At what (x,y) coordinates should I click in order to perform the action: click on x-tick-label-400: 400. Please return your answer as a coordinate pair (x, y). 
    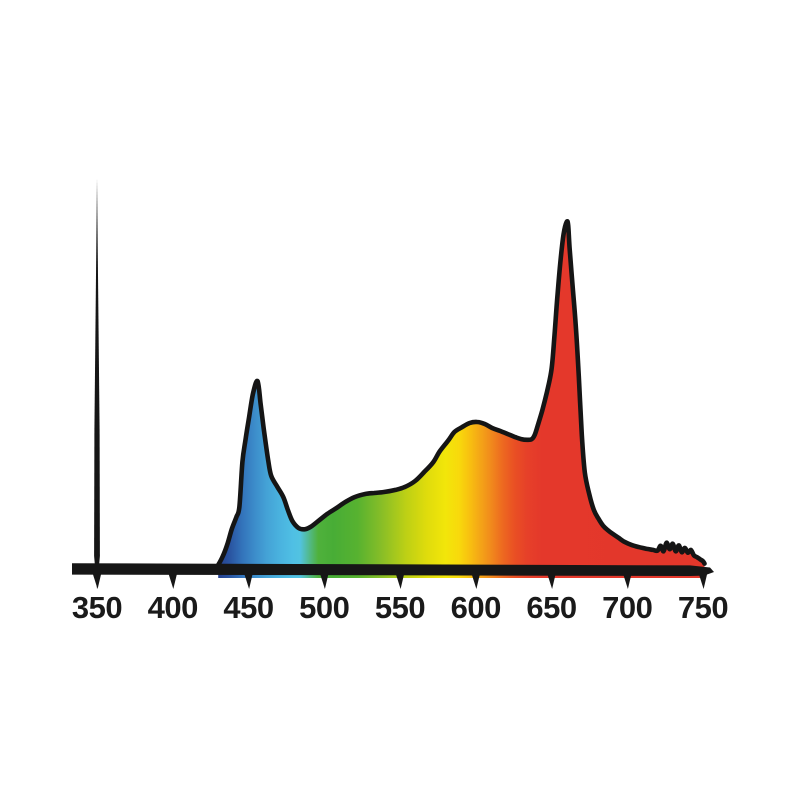
    Looking at the image, I should click on (173, 607).